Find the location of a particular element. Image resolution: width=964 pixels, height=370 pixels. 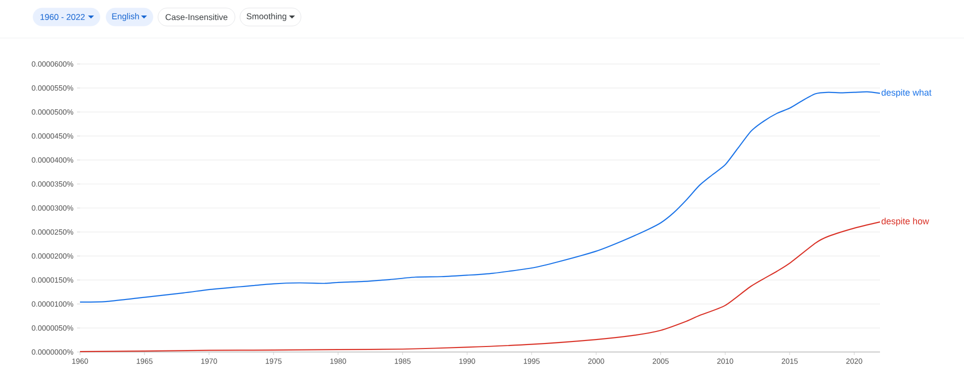

text: Case-Insensitive is located at coordinates (197, 17).